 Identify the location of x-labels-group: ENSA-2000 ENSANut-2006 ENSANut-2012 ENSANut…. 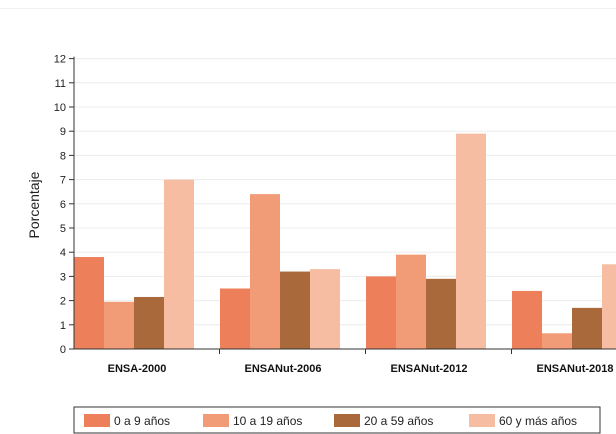
(361, 369).